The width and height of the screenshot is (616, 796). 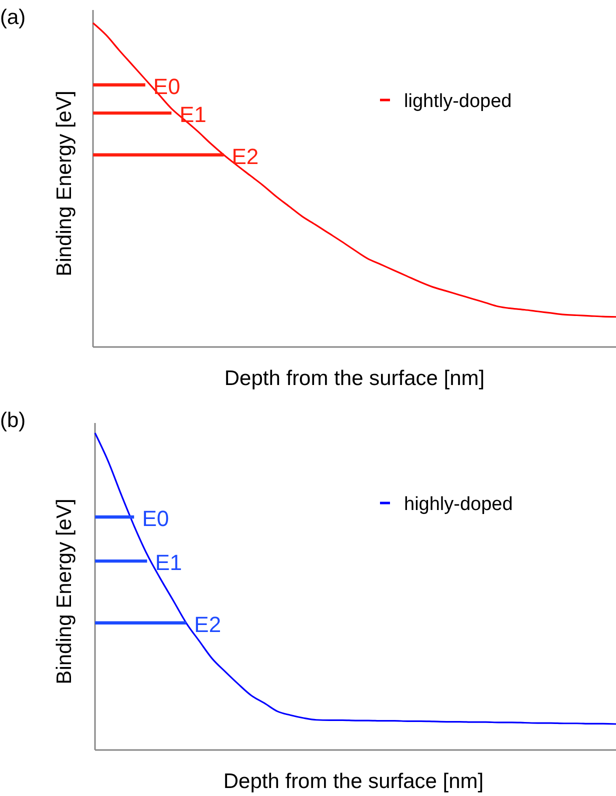 I want to click on legend-label: highly-doped, so click(x=458, y=504).